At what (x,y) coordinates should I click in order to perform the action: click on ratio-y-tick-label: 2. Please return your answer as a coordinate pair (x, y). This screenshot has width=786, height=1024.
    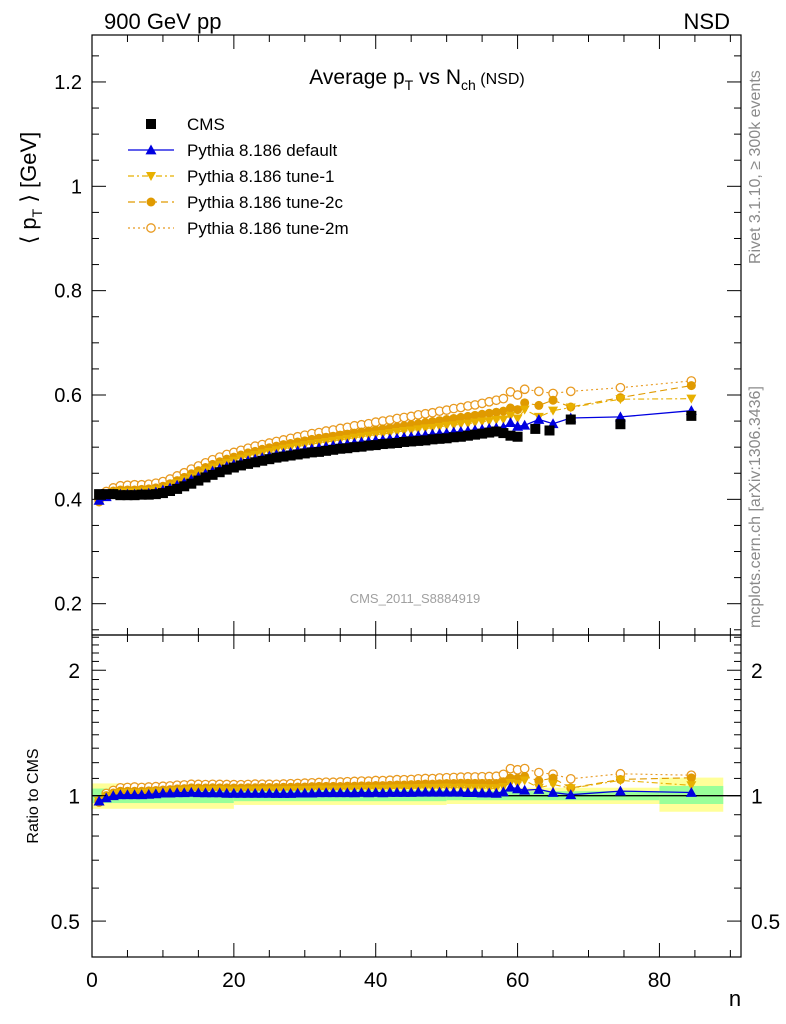
    Looking at the image, I should click on (74, 671).